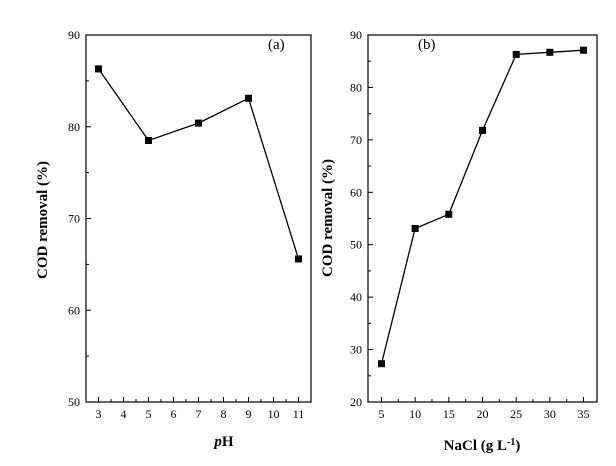 Image resolution: width=616 pixels, height=466 pixels. Describe the element at coordinates (356, 402) in the screenshot. I see `panel-b-y-tick-label: 20` at that location.